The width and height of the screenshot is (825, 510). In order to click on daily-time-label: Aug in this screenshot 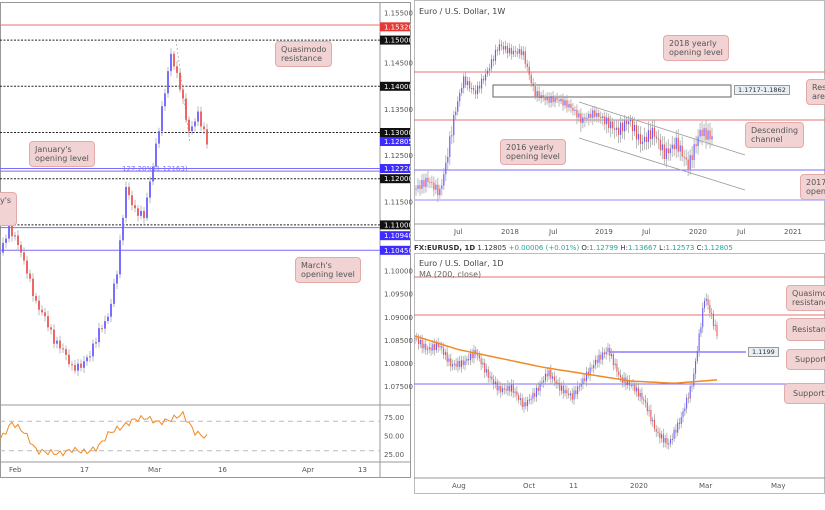, I will do `click(459, 486)`.